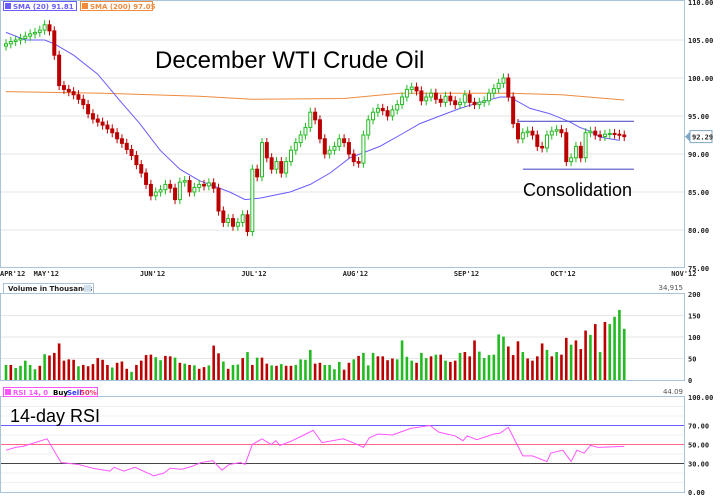 The width and height of the screenshot is (725, 502). What do you see at coordinates (152, 274) in the screenshot?
I see `month-label: JUN'12` at bounding box center [152, 274].